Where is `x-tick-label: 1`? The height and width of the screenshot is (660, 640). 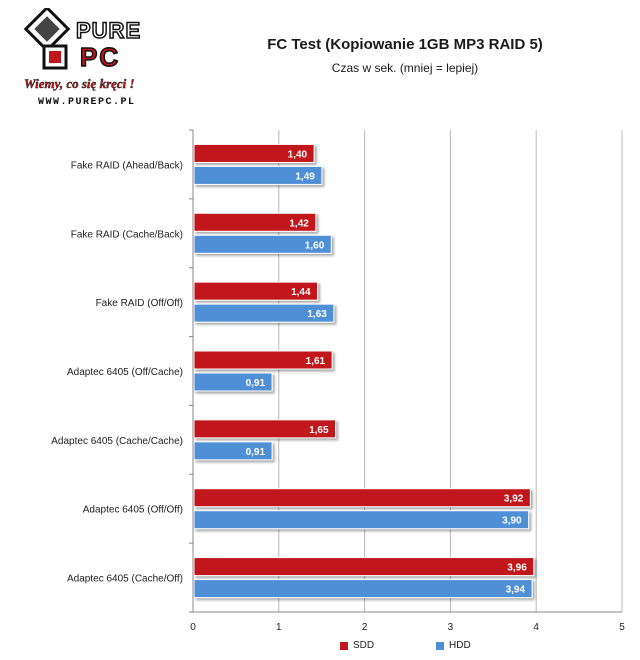
x-tick-label: 1 is located at coordinates (279, 627).